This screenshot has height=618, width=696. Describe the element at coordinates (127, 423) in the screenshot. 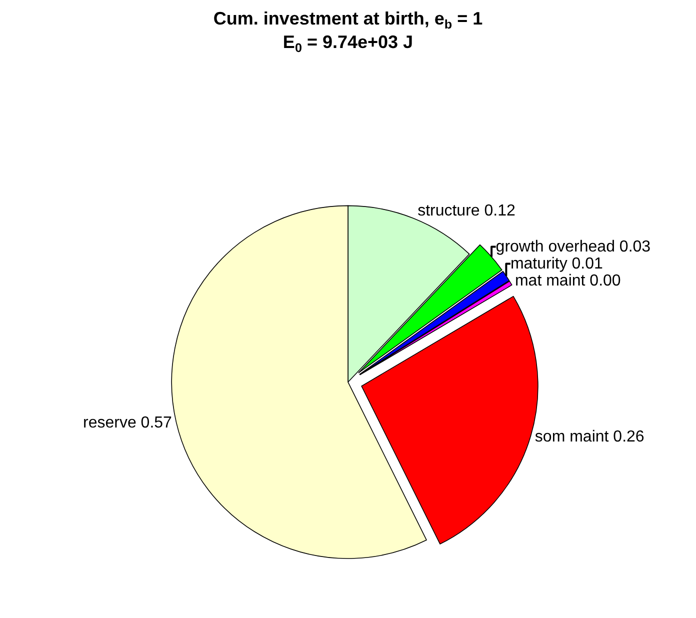

I see `slice-label: reserve 0.57` at that location.